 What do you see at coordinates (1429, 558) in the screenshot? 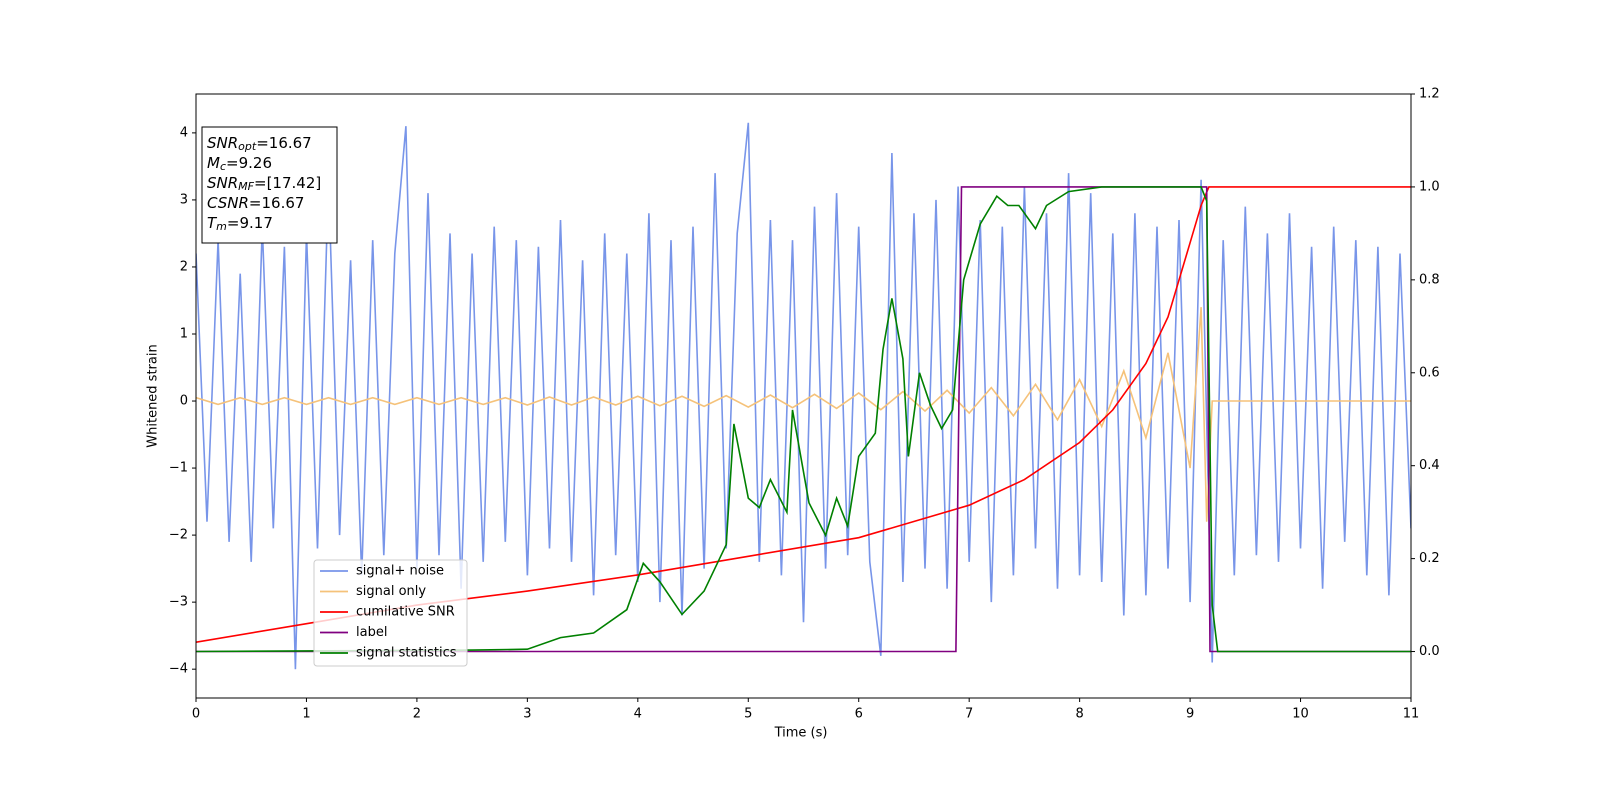
I see `y2-tick-label: 0.2` at bounding box center [1429, 558].